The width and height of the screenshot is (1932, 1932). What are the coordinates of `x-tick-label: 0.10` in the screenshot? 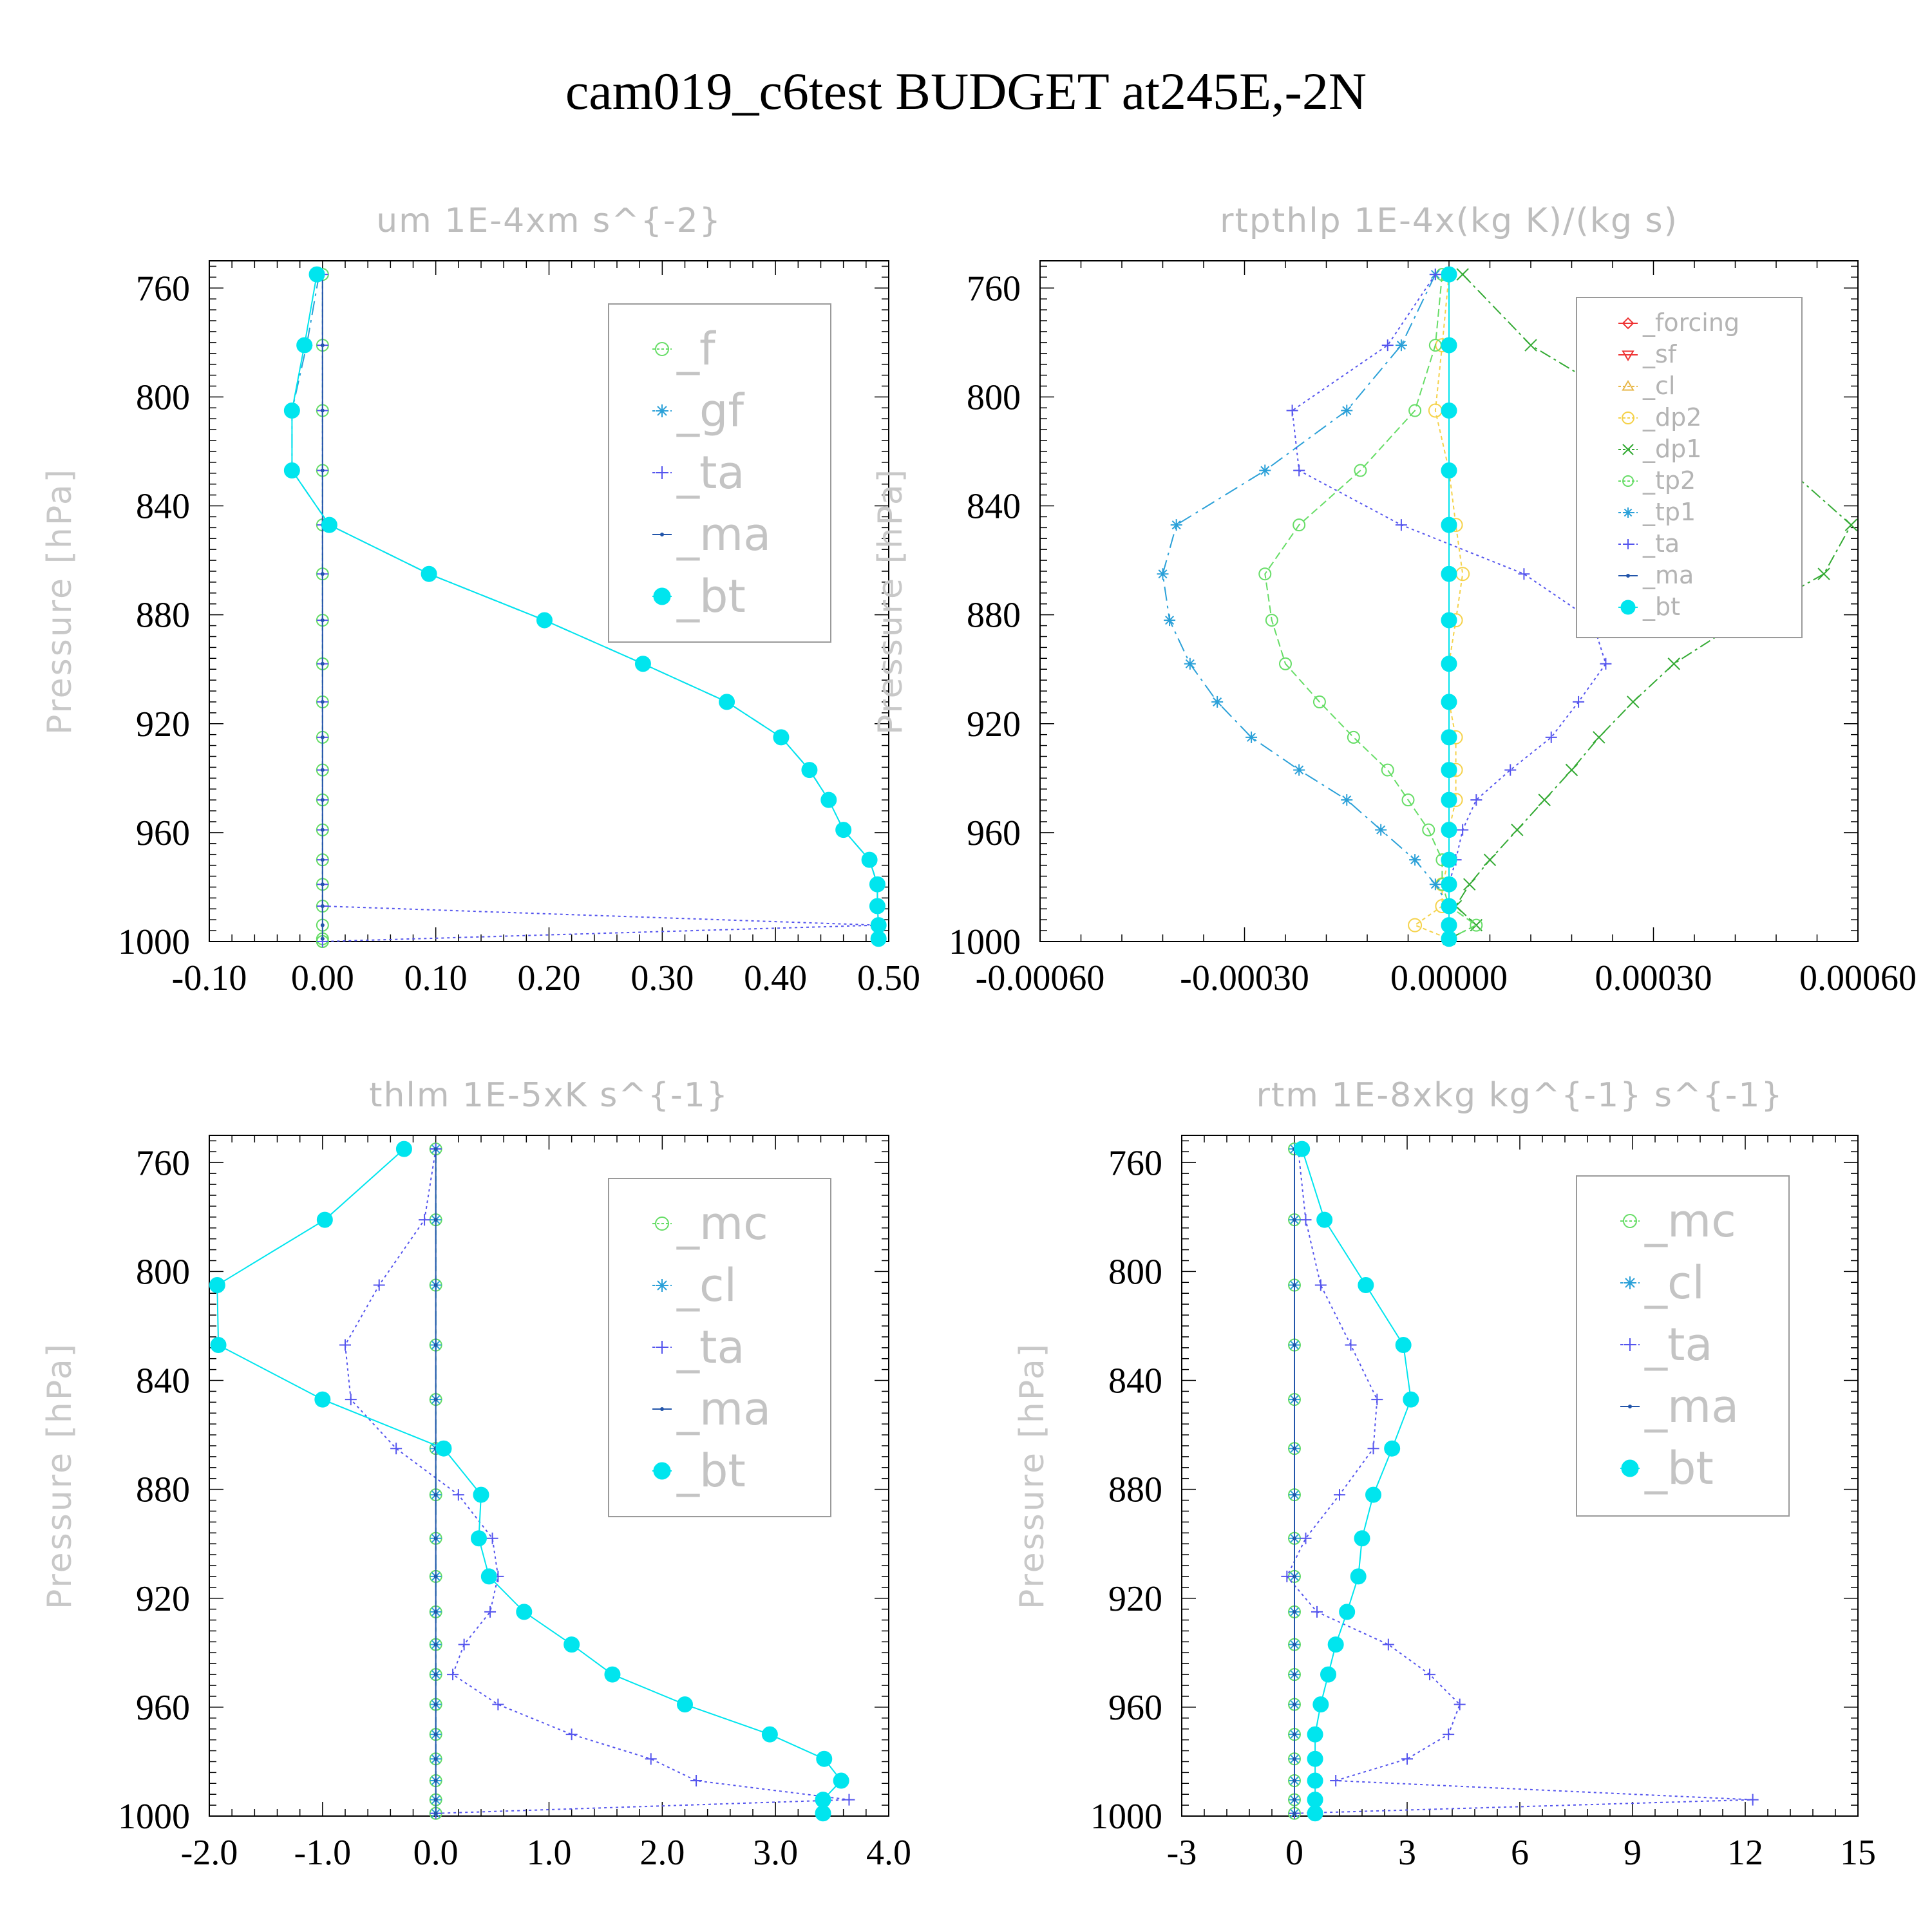 It's located at (436, 978).